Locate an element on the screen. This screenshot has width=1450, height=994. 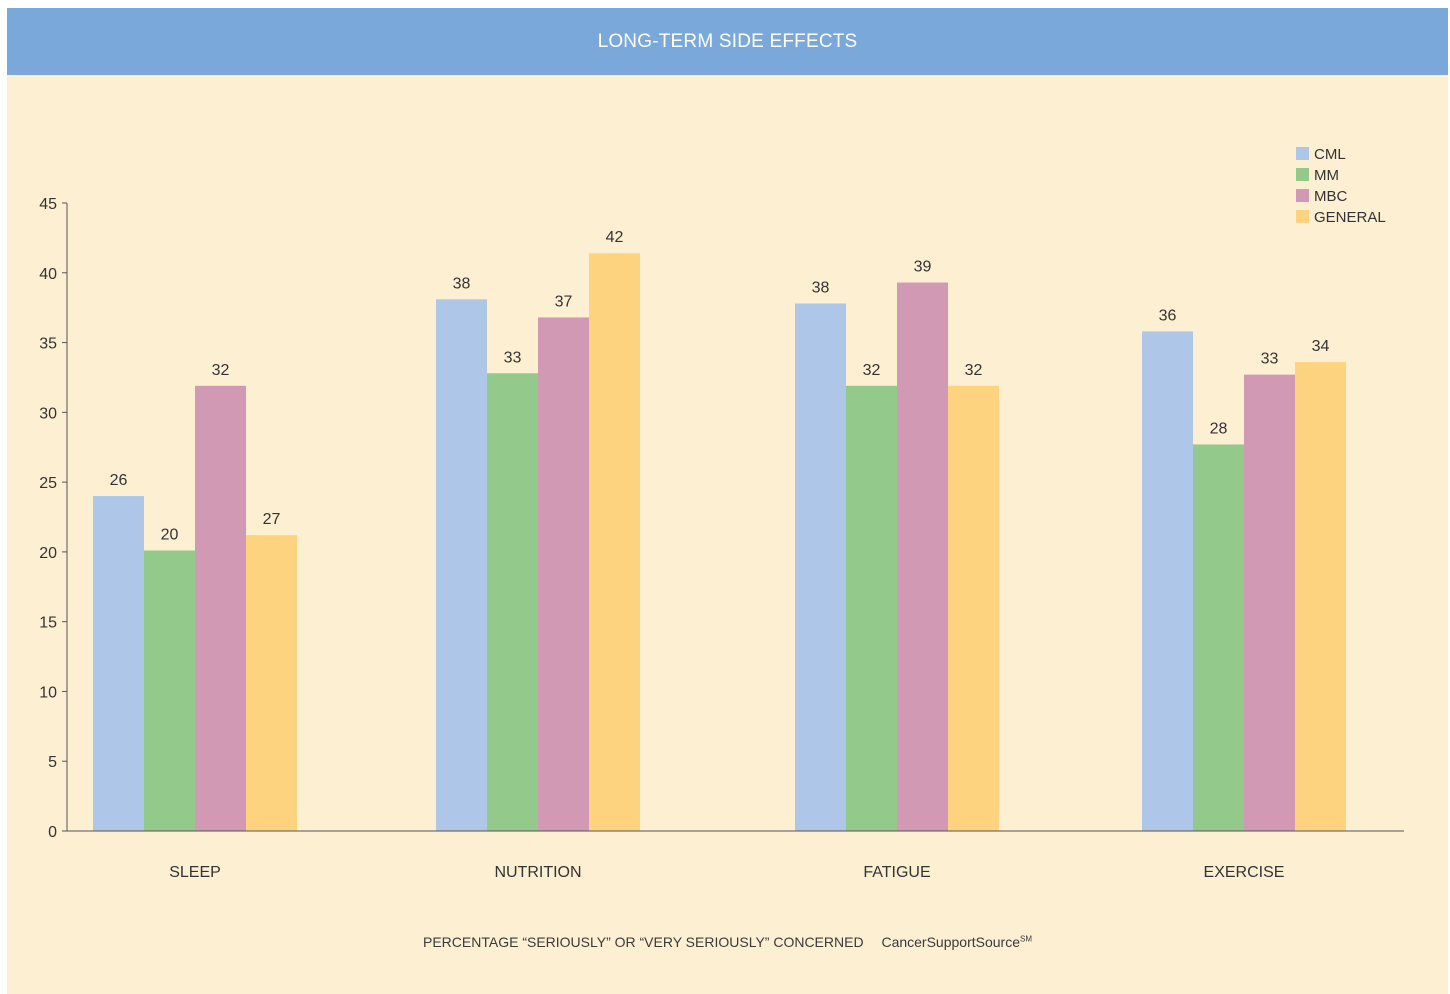
data-label: 37 is located at coordinates (564, 301).